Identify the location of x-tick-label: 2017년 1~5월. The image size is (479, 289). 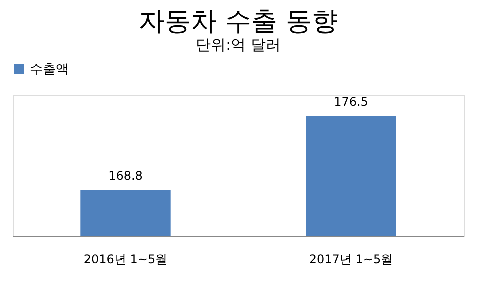
(351, 259).